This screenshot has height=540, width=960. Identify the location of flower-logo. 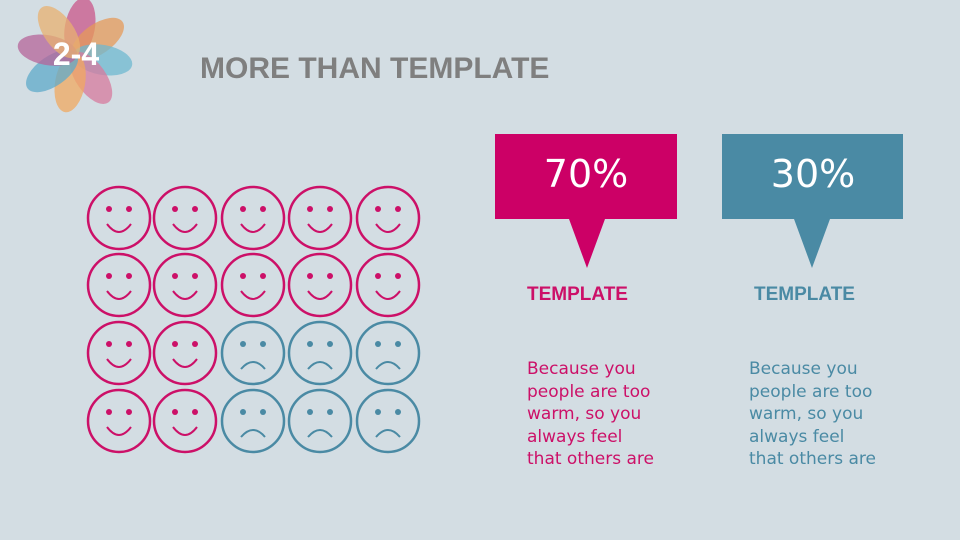
(75, 56).